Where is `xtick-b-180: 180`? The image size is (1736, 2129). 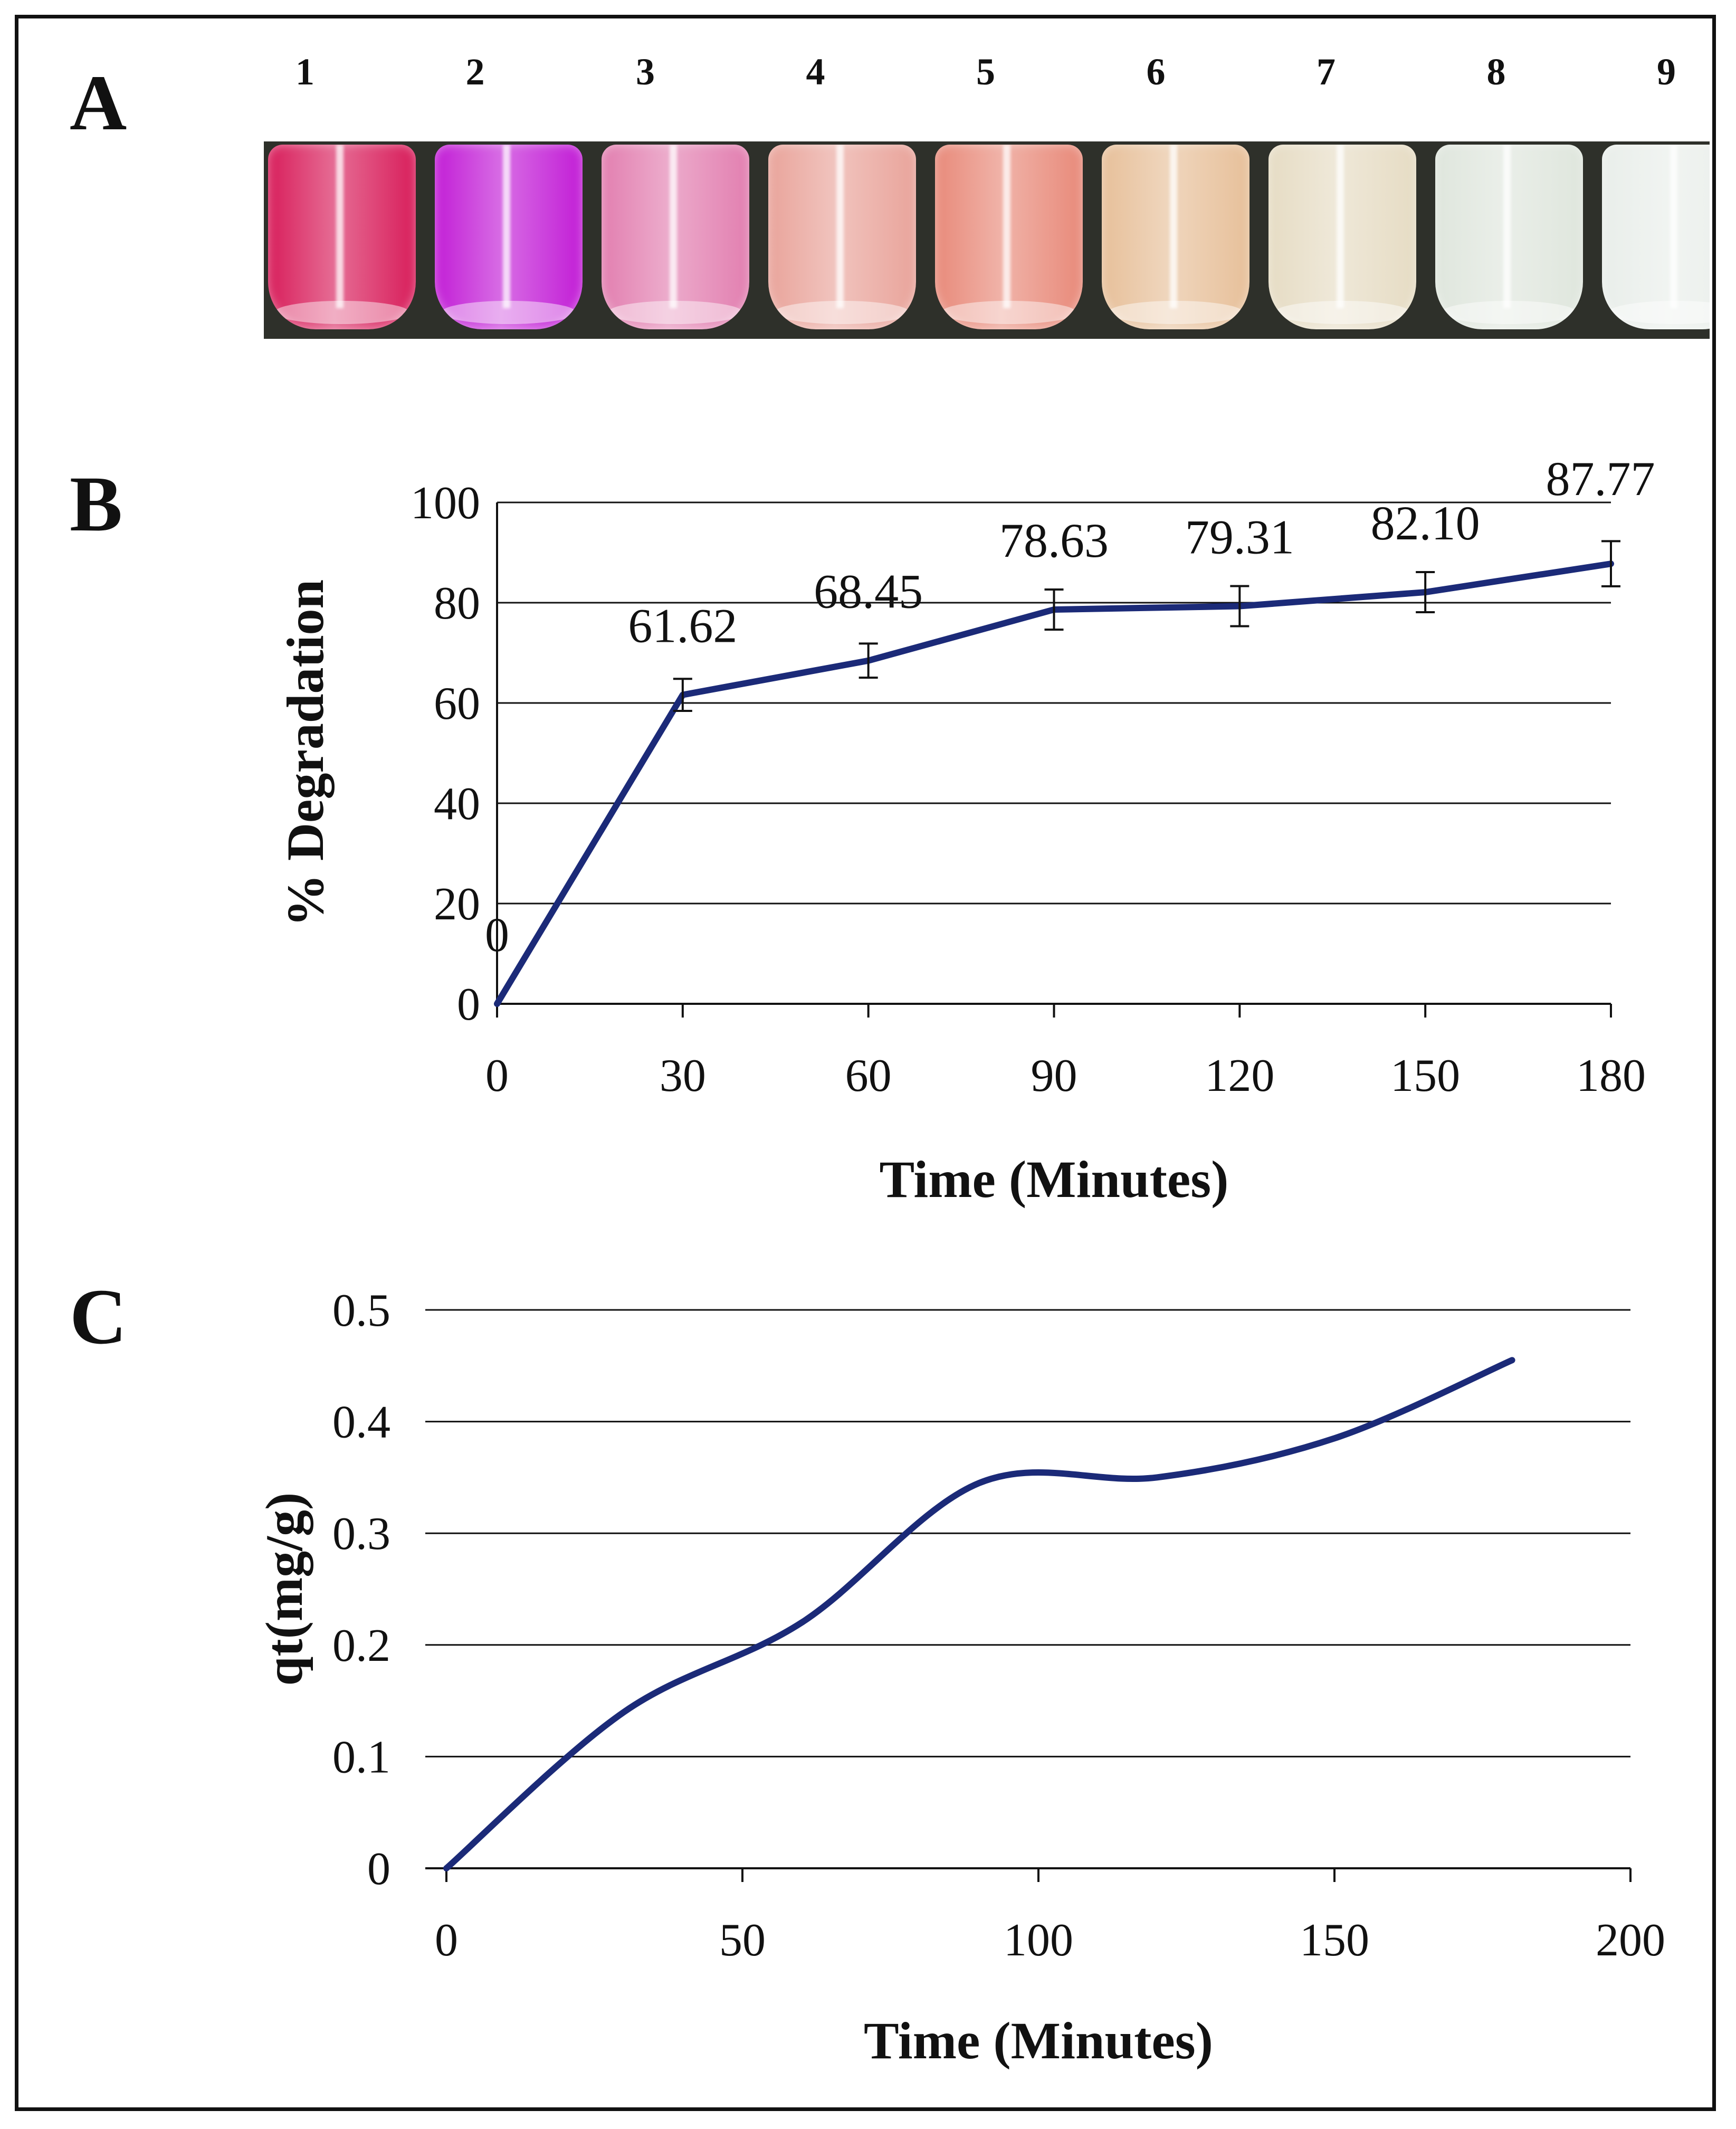 xtick-b-180: 180 is located at coordinates (1611, 1075).